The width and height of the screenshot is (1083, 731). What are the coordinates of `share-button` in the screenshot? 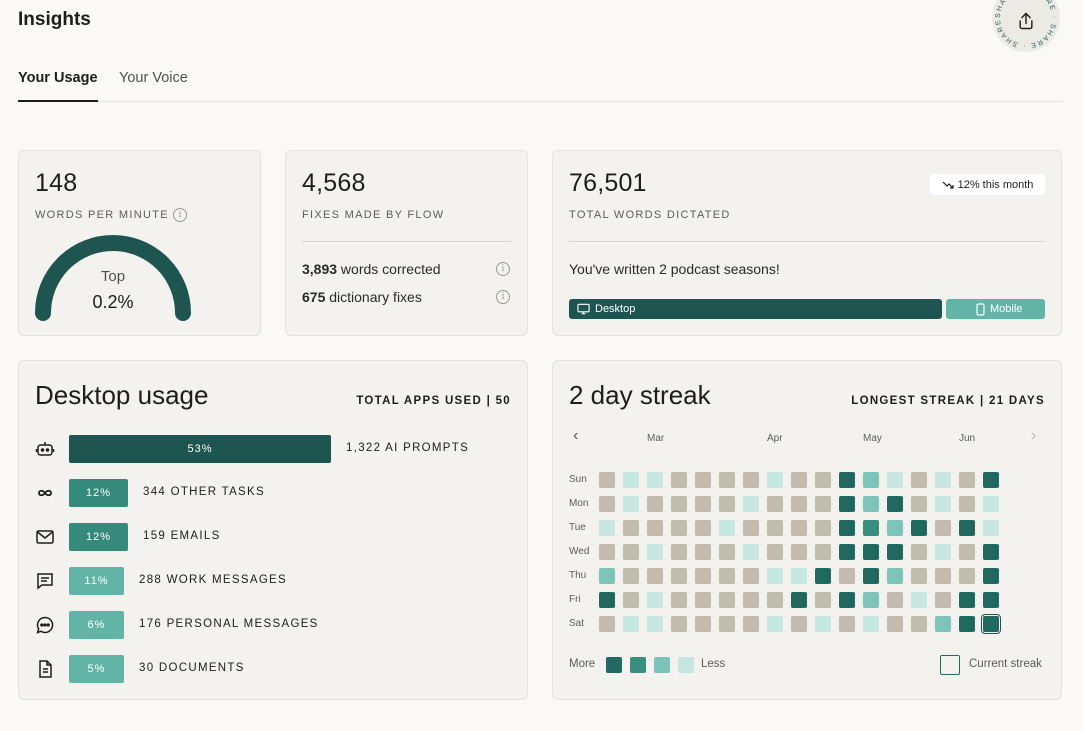 It's located at (1026, 21).